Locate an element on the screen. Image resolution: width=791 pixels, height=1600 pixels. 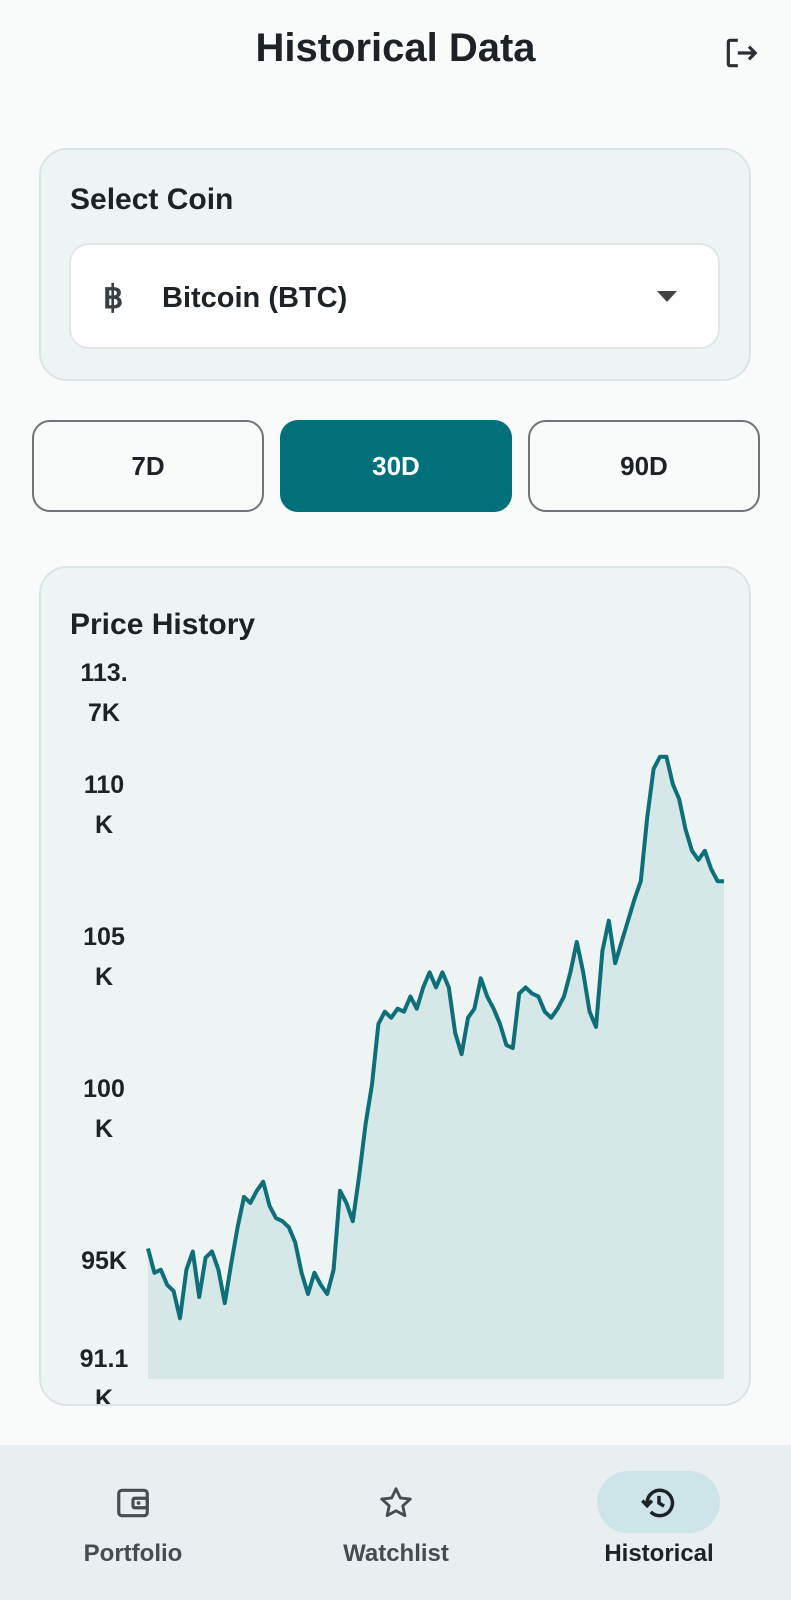
page-title: Historical Data is located at coordinates (395, 48).